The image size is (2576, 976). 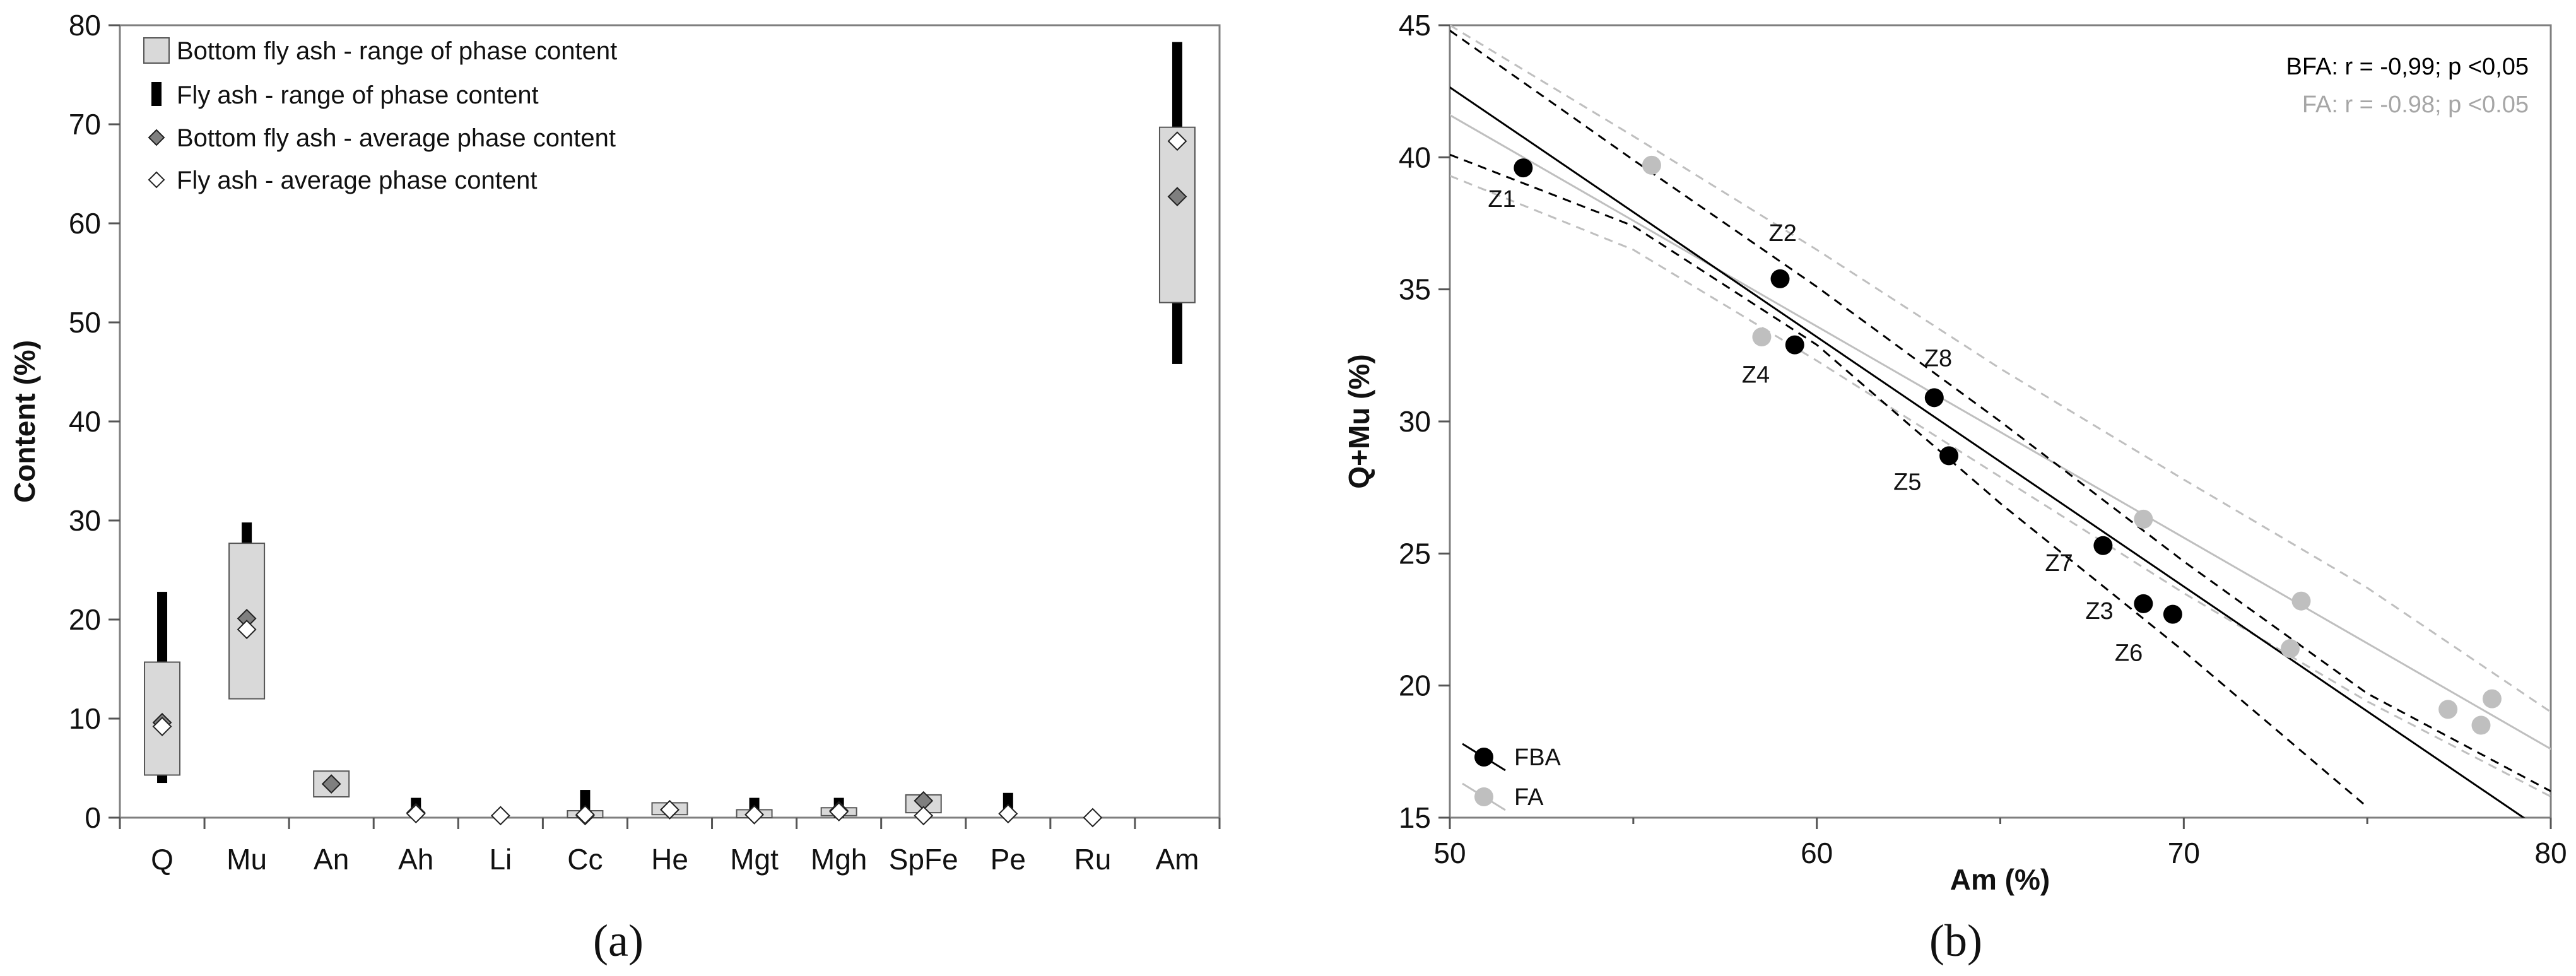 What do you see at coordinates (2129, 653) in the screenshot?
I see `point-label: Z6` at bounding box center [2129, 653].